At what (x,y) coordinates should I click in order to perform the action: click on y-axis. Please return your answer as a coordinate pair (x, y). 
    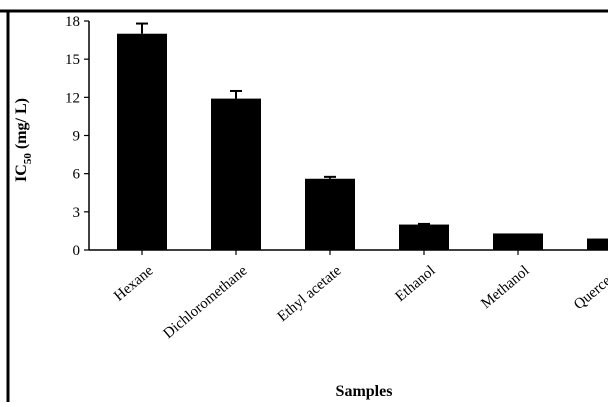
    Looking at the image, I should click on (87, 135).